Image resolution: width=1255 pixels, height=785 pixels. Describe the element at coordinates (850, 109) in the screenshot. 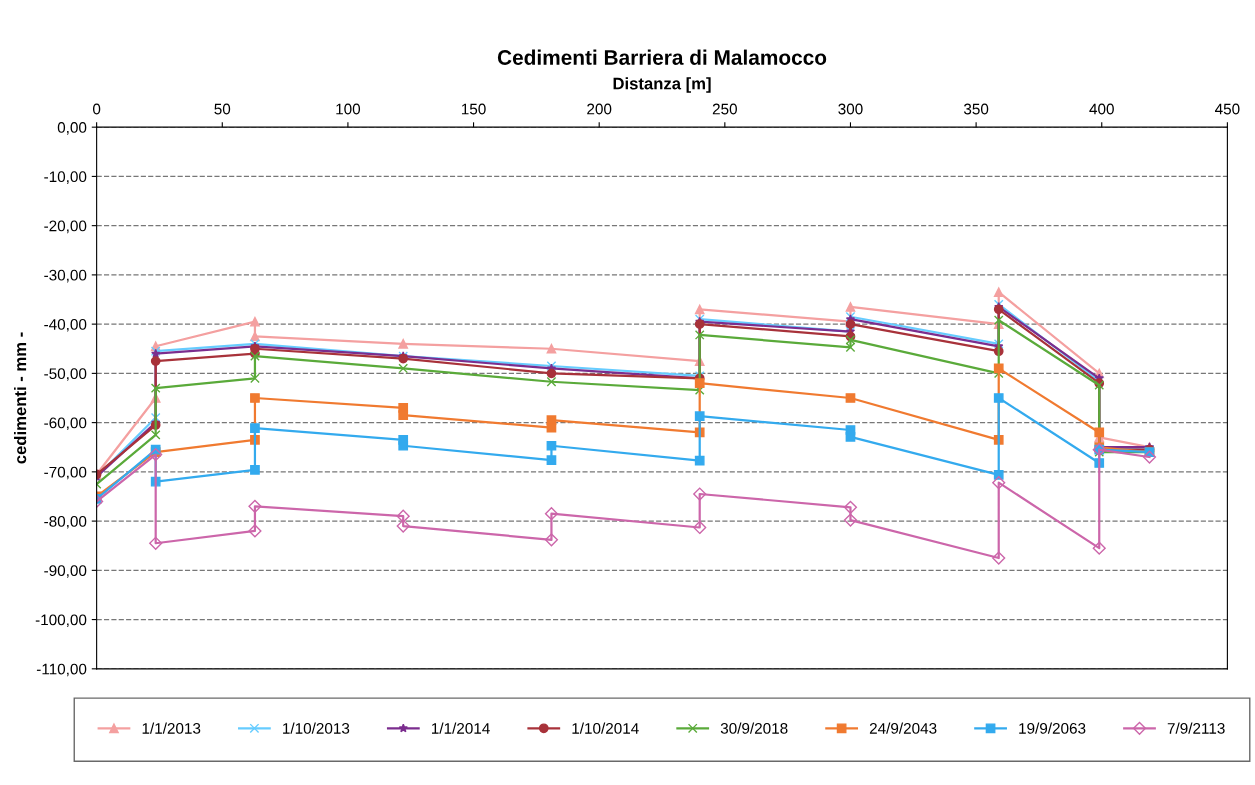

I see `x-tick-label: 300` at that location.